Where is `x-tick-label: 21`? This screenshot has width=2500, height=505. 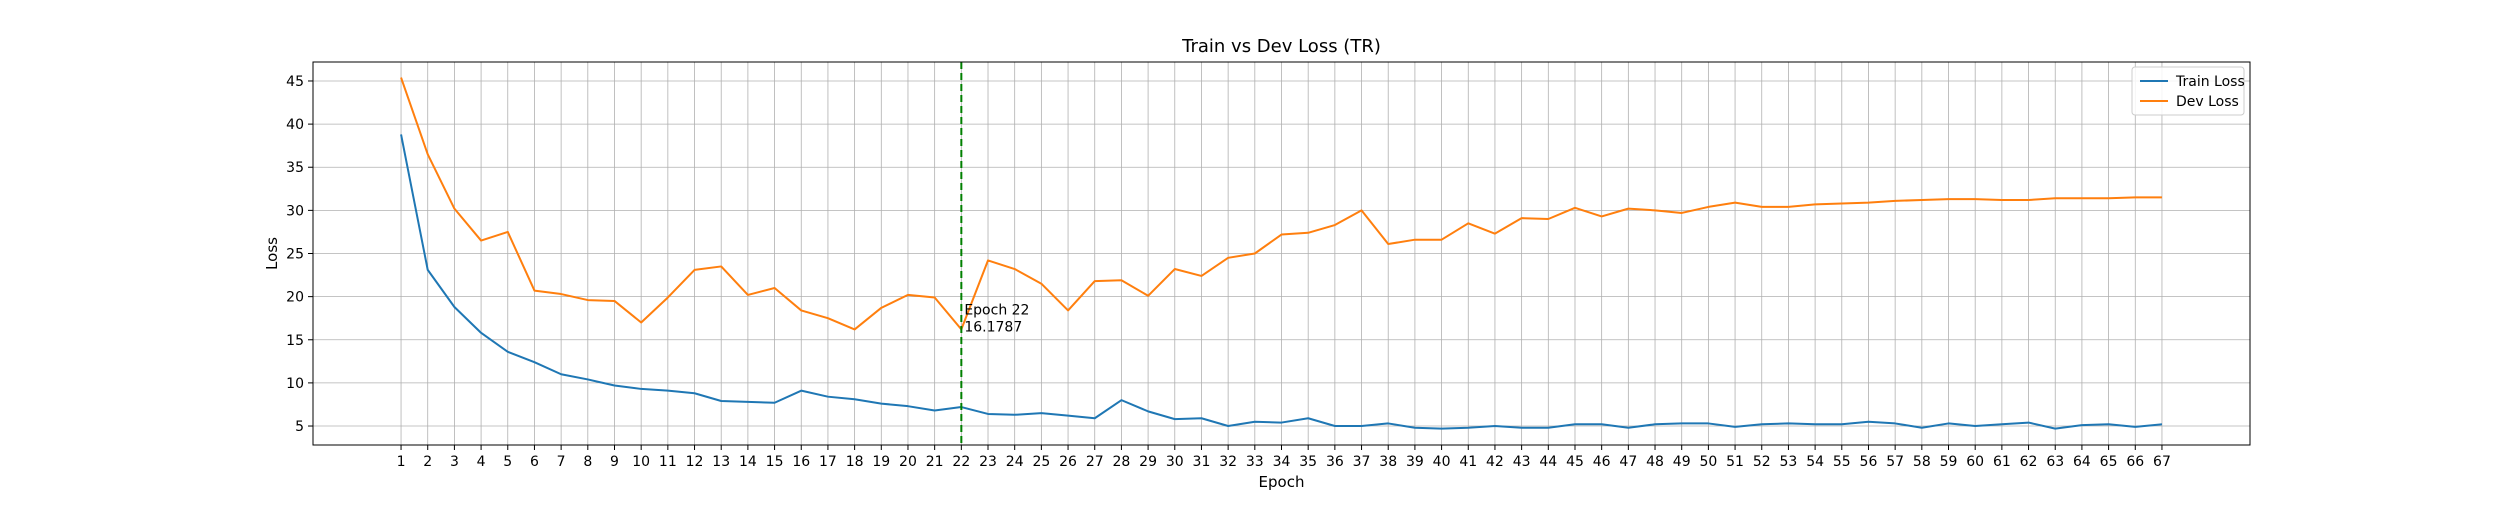 x-tick-label: 21 is located at coordinates (935, 462).